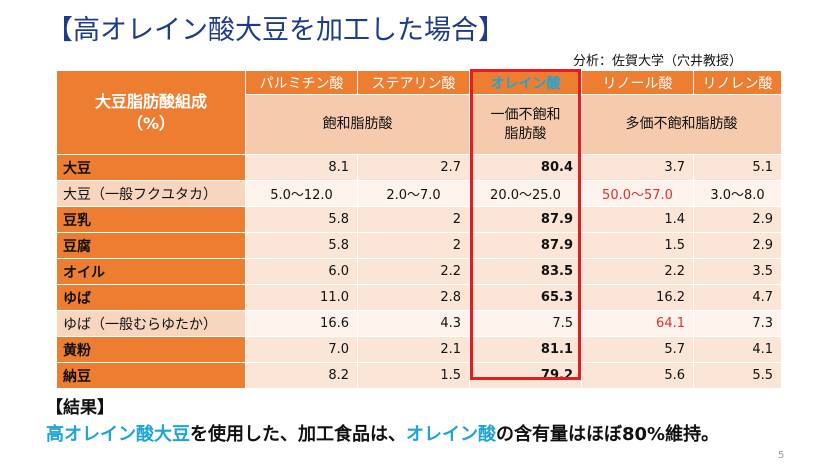  I want to click on table-cell: 8.2, so click(301, 375).